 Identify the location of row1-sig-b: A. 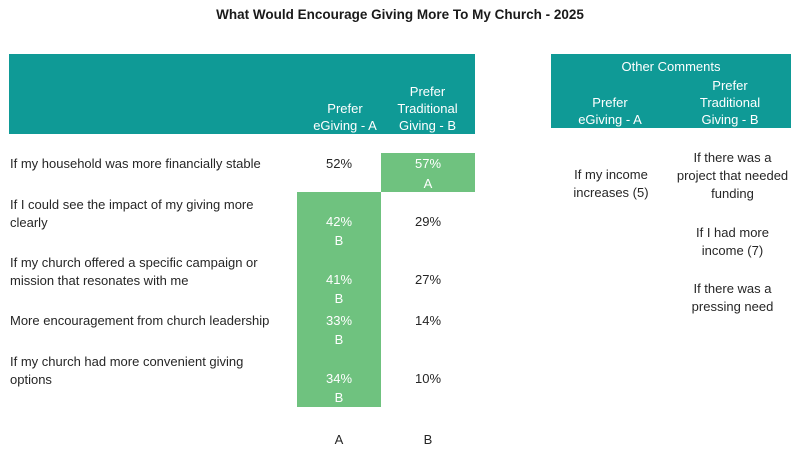
(428, 183).